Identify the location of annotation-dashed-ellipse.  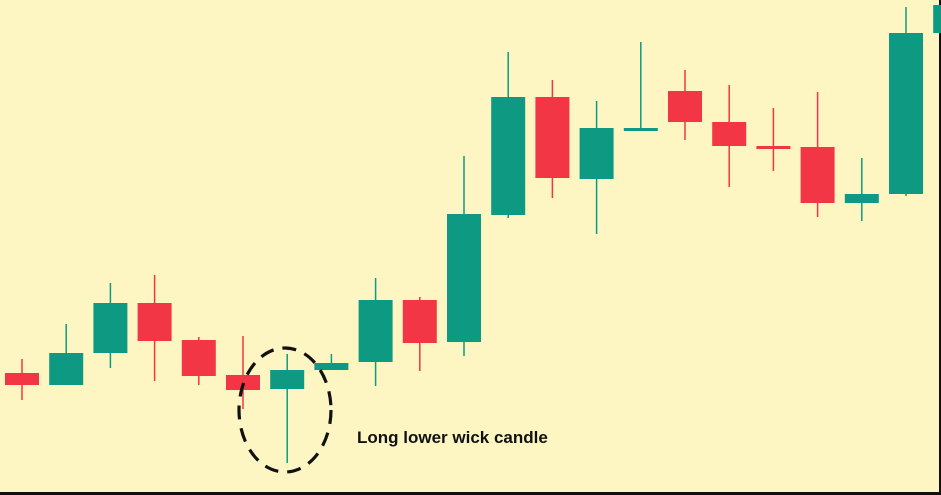
(285, 410).